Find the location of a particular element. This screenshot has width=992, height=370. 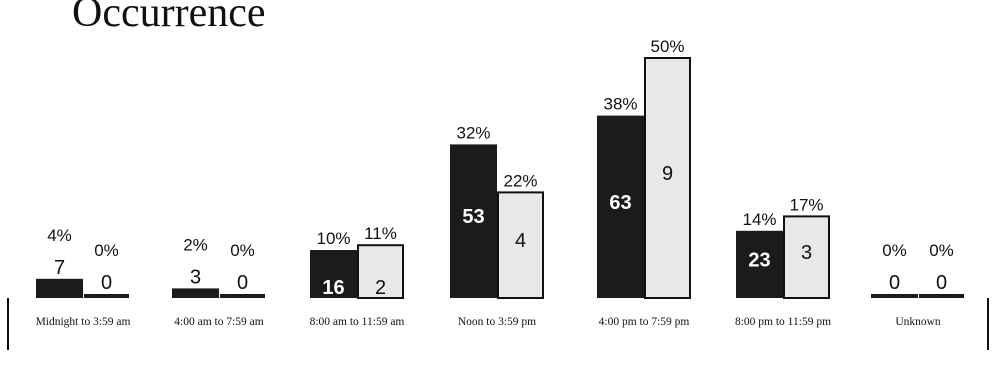

value-label: 38% is located at coordinates (620, 104).